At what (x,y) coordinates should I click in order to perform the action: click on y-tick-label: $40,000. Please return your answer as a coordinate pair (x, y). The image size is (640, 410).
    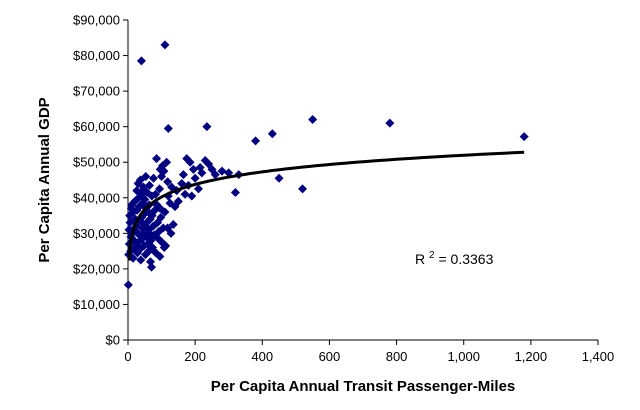
    Looking at the image, I should click on (96, 197).